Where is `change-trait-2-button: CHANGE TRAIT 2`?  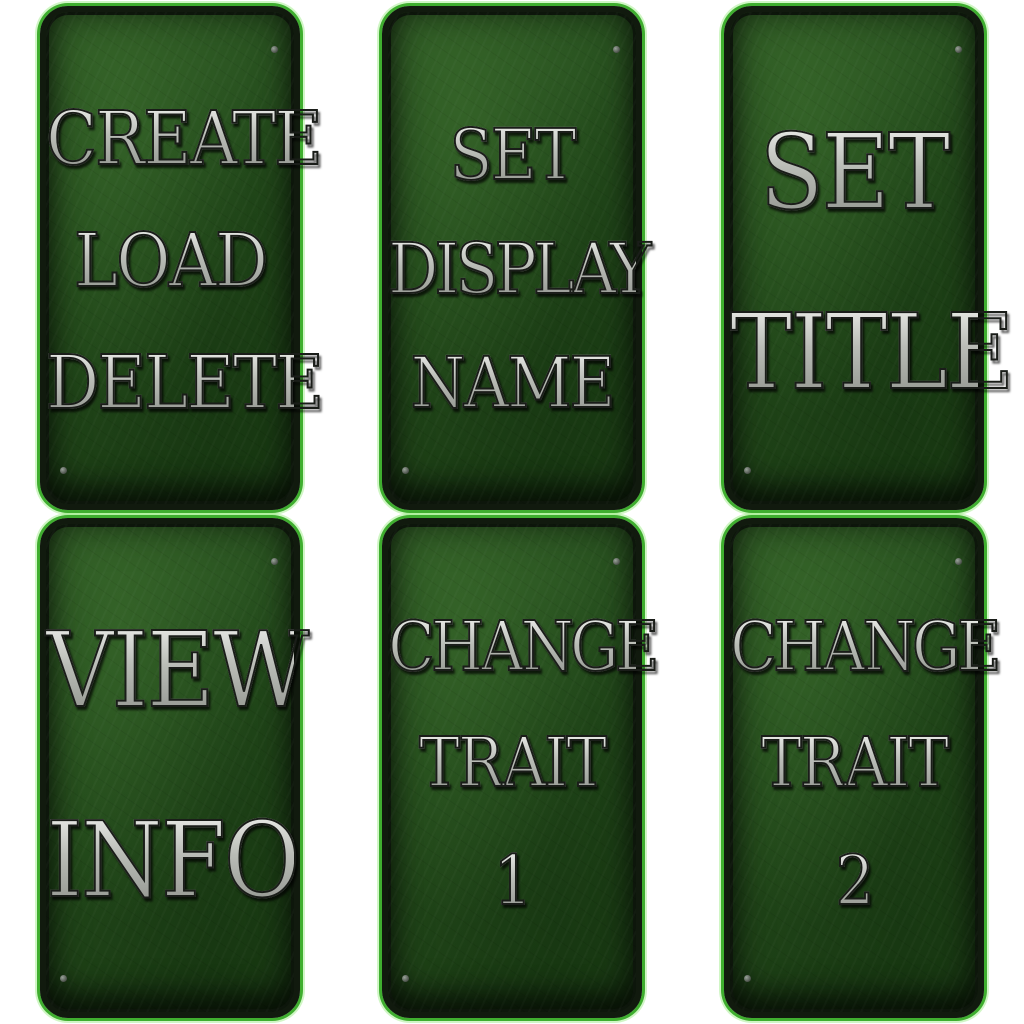
change-trait-2-button: CHANGE TRAIT 2 is located at coordinates (863, 768).